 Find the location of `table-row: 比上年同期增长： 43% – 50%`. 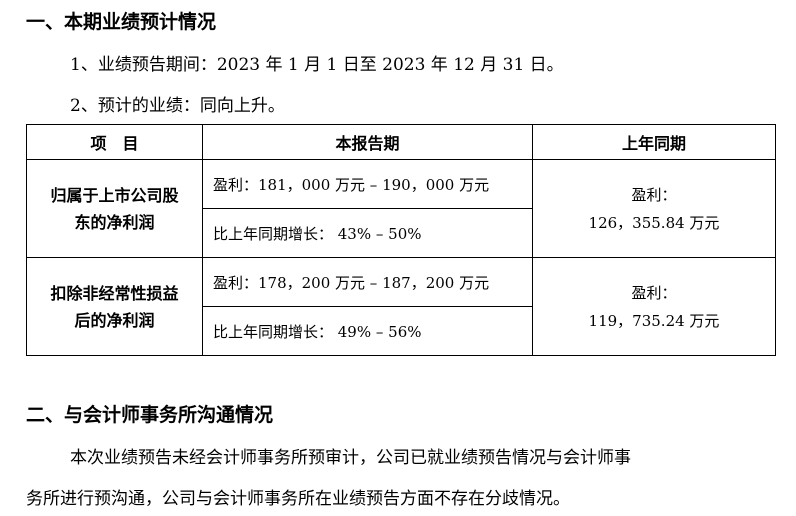

table-row: 比上年同期增长： 43% – 50% is located at coordinates (401, 233).